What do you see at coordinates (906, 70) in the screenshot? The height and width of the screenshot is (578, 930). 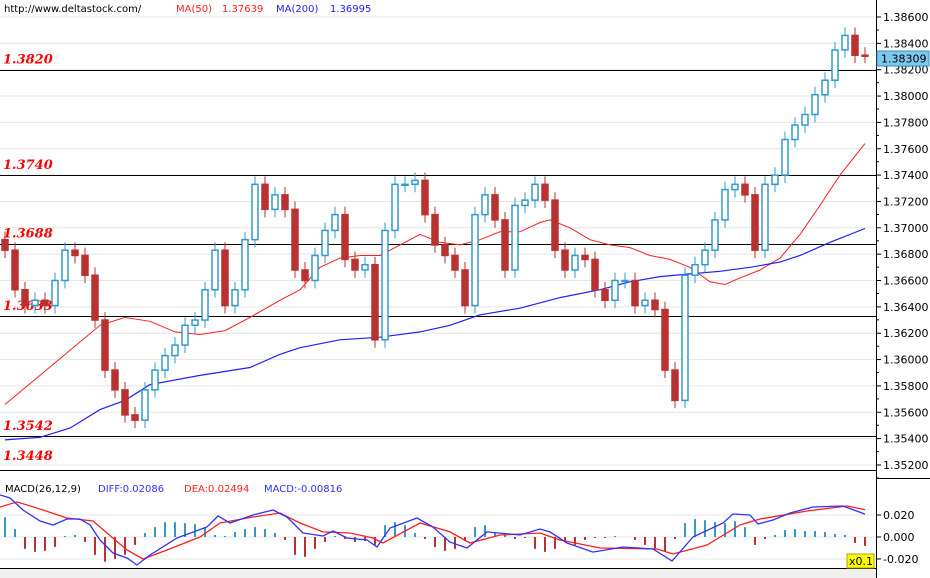 I see `y-tick-label: 1.38200` at bounding box center [906, 70].